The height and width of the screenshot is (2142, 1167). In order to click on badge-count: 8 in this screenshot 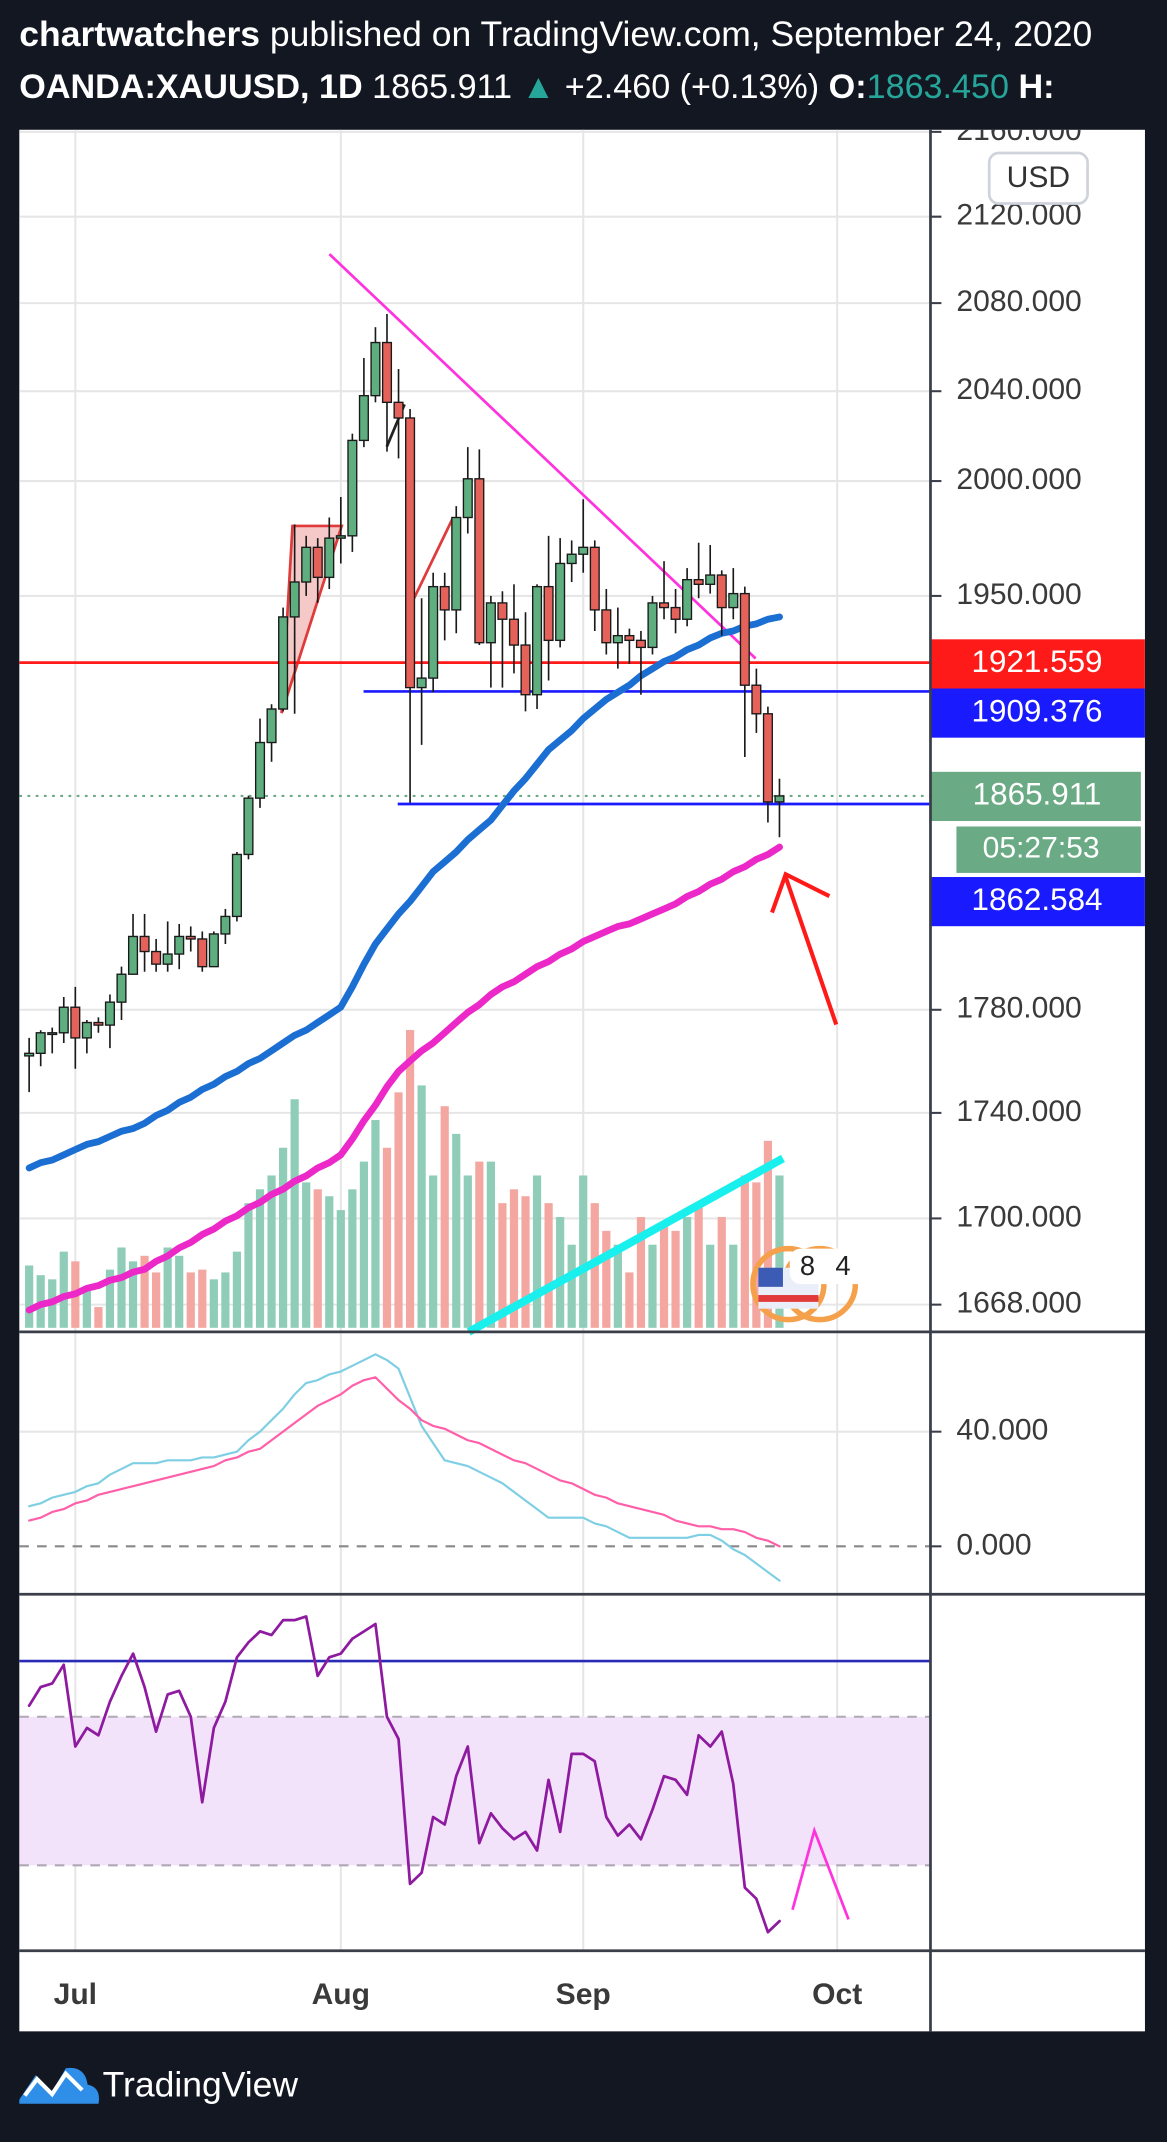, I will do `click(807, 1265)`.